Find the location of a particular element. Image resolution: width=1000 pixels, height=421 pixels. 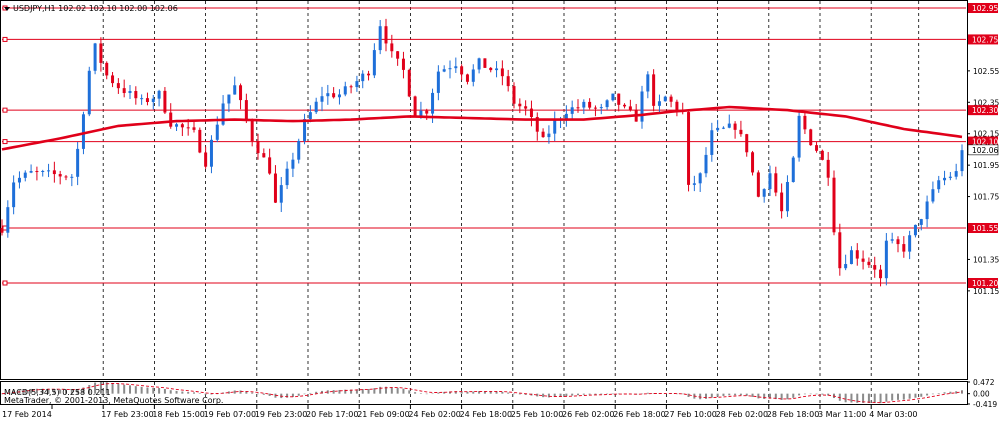

macd-panel-frame is located at coordinates (484, 393).